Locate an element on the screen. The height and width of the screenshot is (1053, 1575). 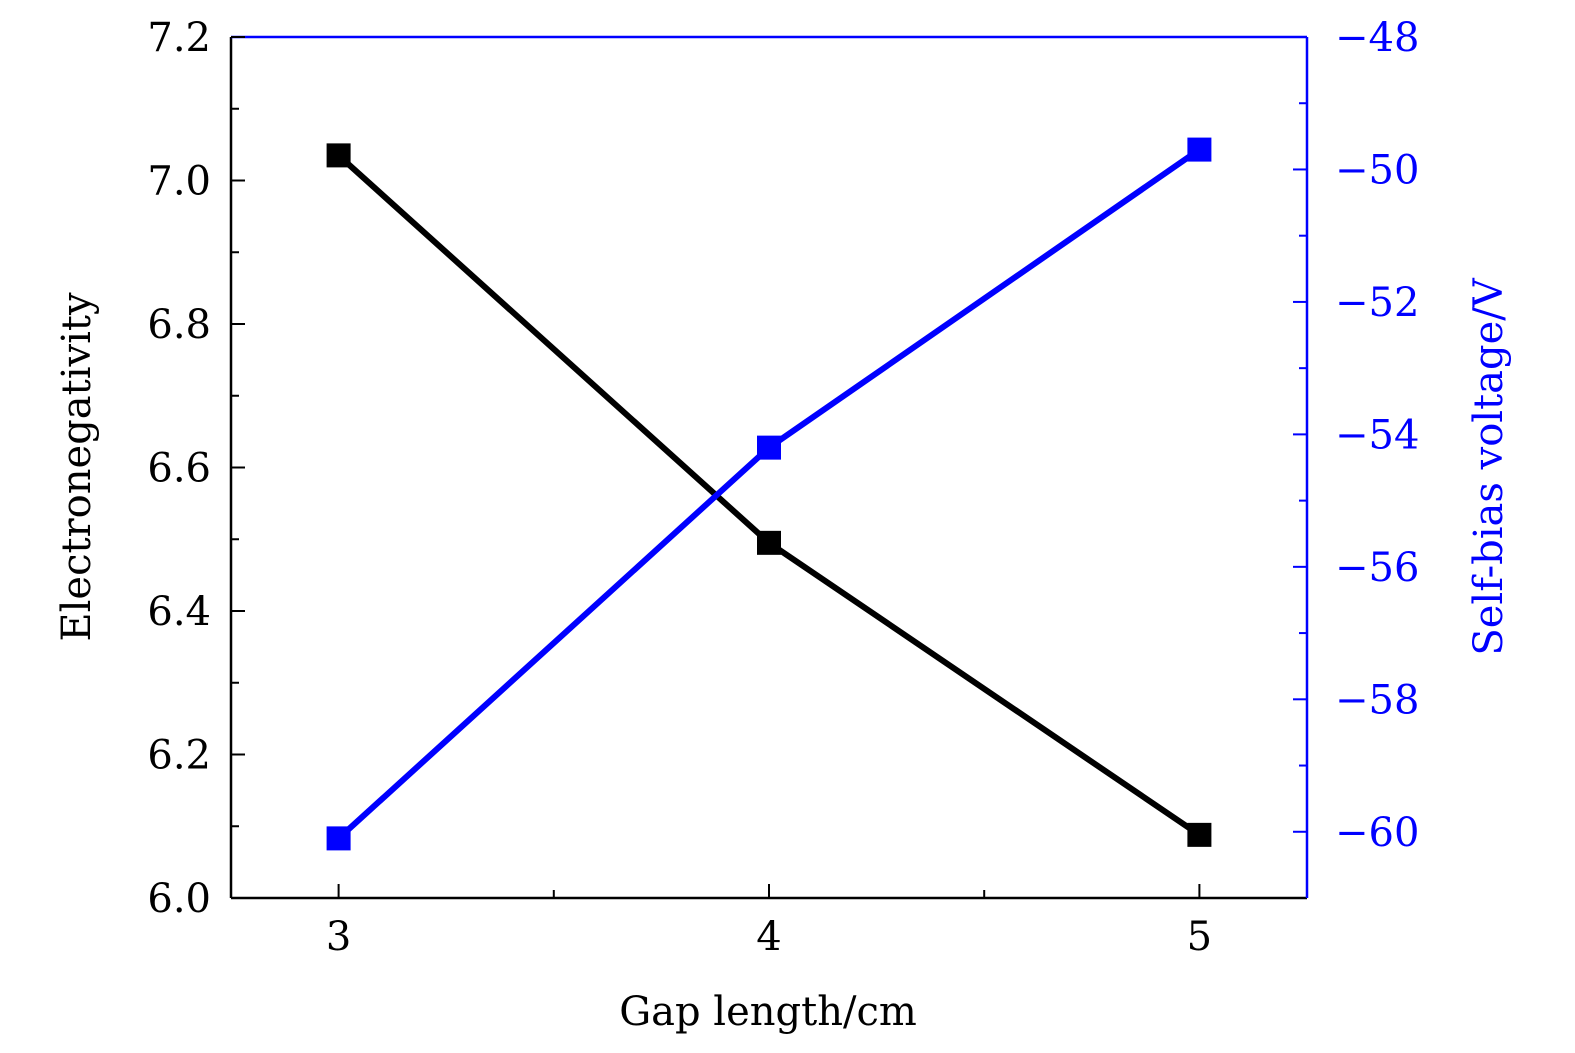
x-tick-label: 4 is located at coordinates (768, 937).